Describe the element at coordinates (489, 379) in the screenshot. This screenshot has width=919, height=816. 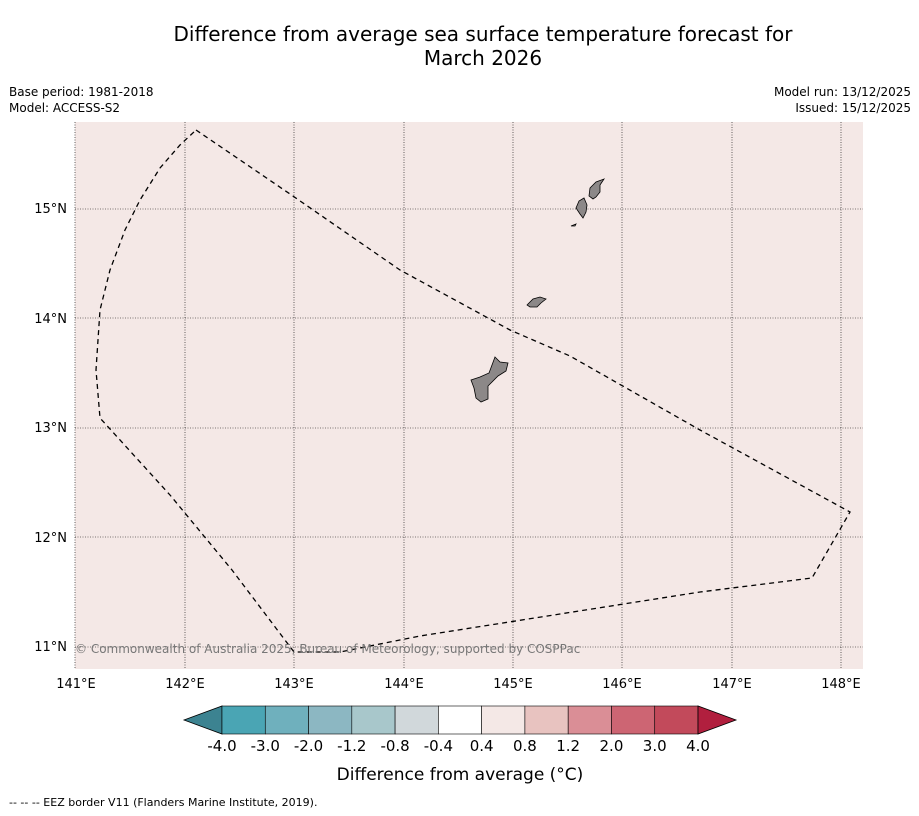
I see `island-guam` at that location.